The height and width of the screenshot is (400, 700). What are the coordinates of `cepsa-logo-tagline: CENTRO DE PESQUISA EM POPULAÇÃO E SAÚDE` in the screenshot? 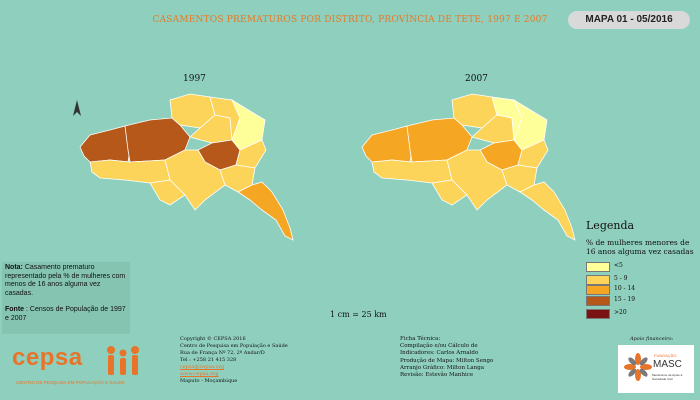 It's located at (70, 382).